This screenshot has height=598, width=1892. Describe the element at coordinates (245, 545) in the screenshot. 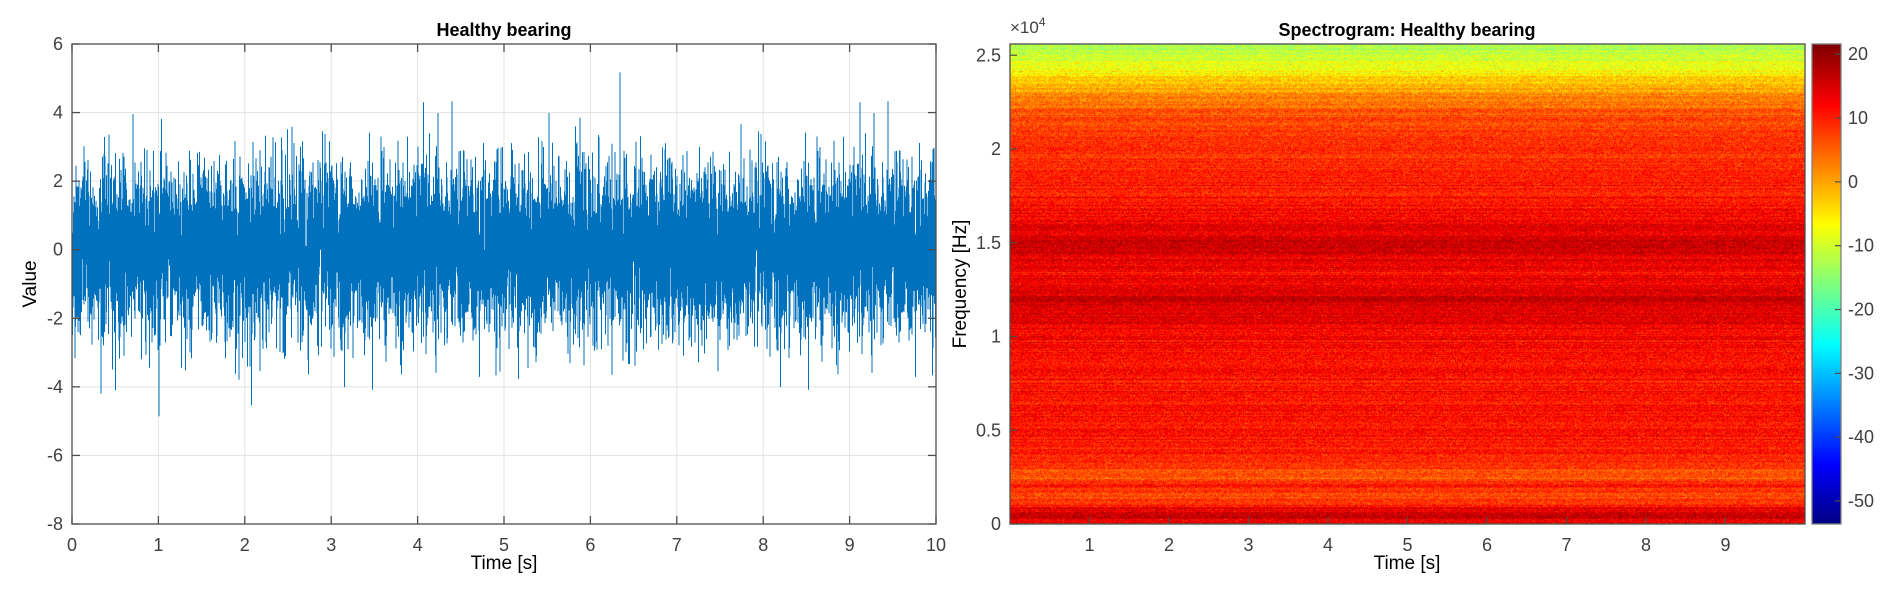

I see `left-x-tick-label: 2` at that location.